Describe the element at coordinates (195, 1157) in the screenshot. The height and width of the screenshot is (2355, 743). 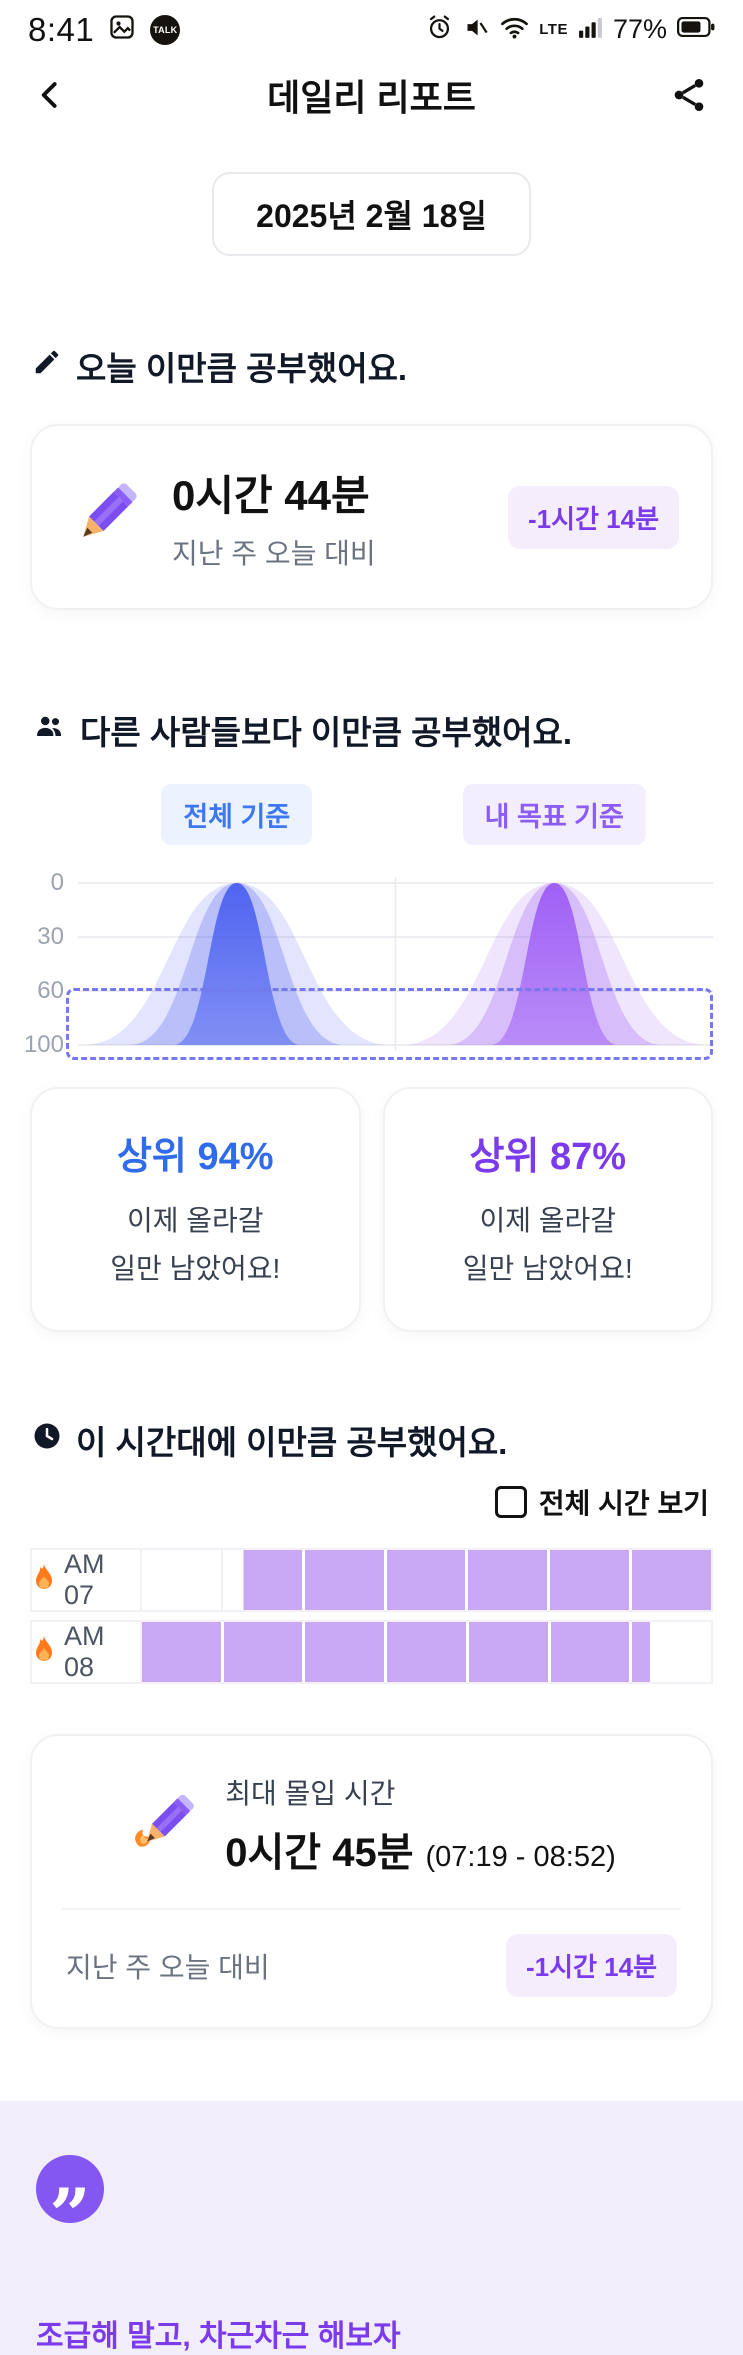
I see `overall-percent: 상위 94%` at that location.